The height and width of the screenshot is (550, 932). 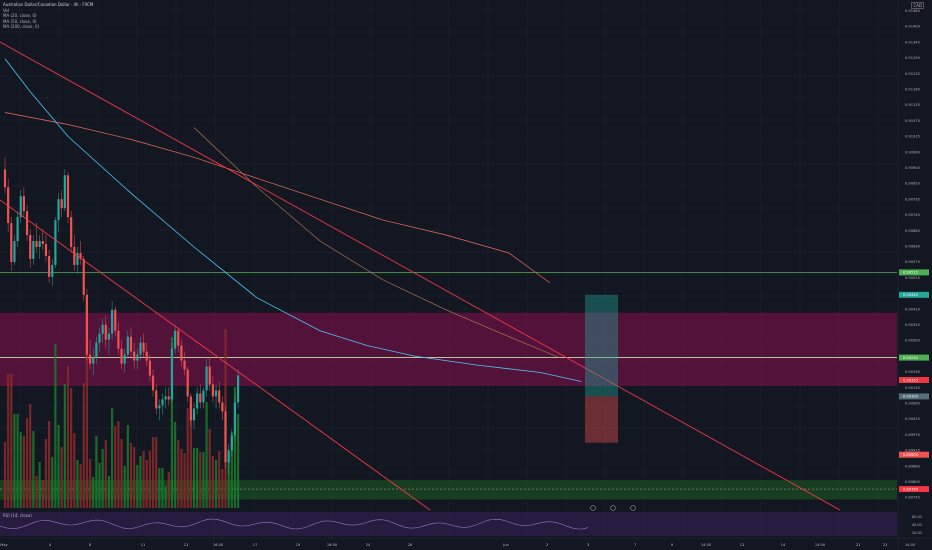 I want to click on time-tick: 3, so click(x=588, y=545).